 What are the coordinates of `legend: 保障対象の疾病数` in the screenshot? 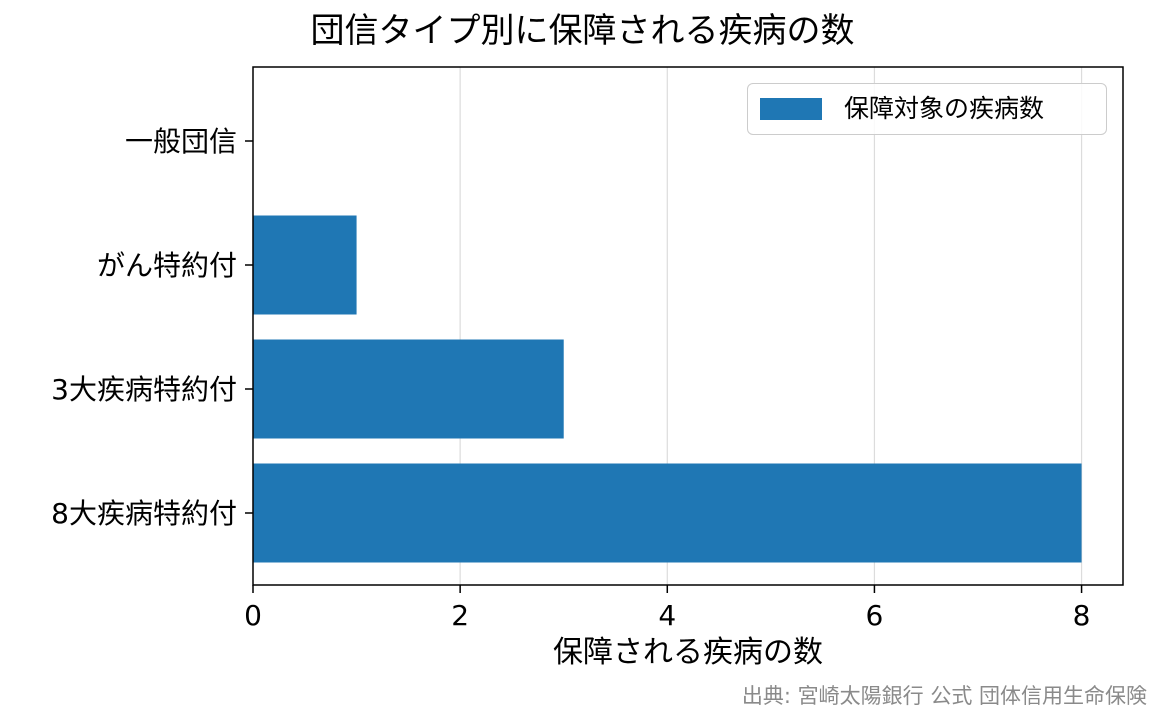 It's located at (927, 109).